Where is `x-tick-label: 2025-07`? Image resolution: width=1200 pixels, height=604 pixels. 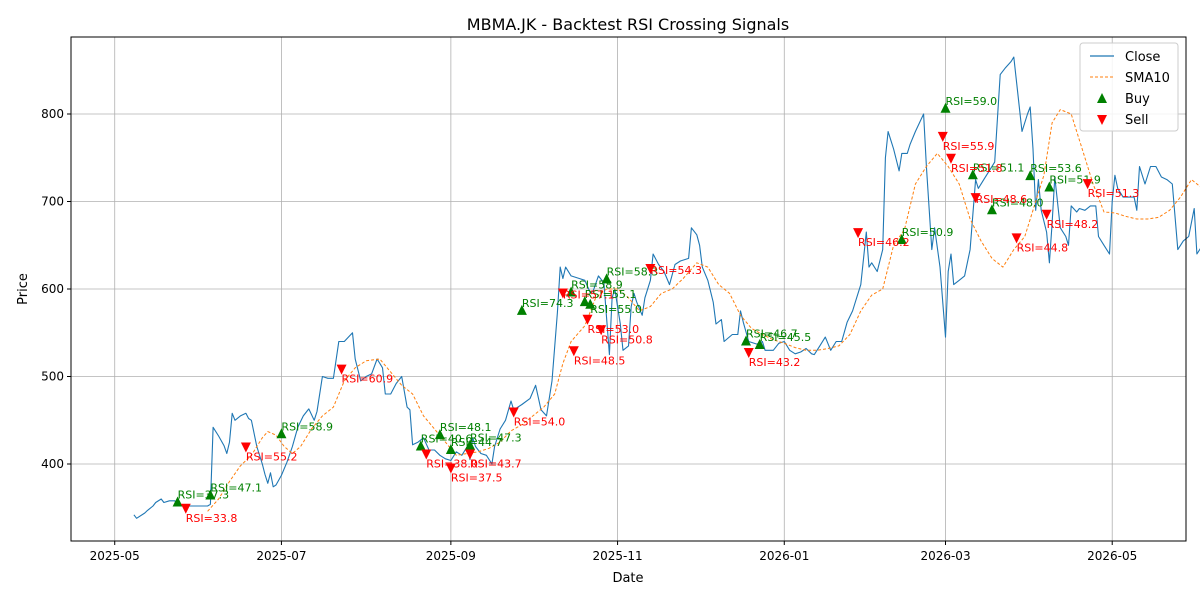
x-tick-label: 2025-07 is located at coordinates (281, 556).